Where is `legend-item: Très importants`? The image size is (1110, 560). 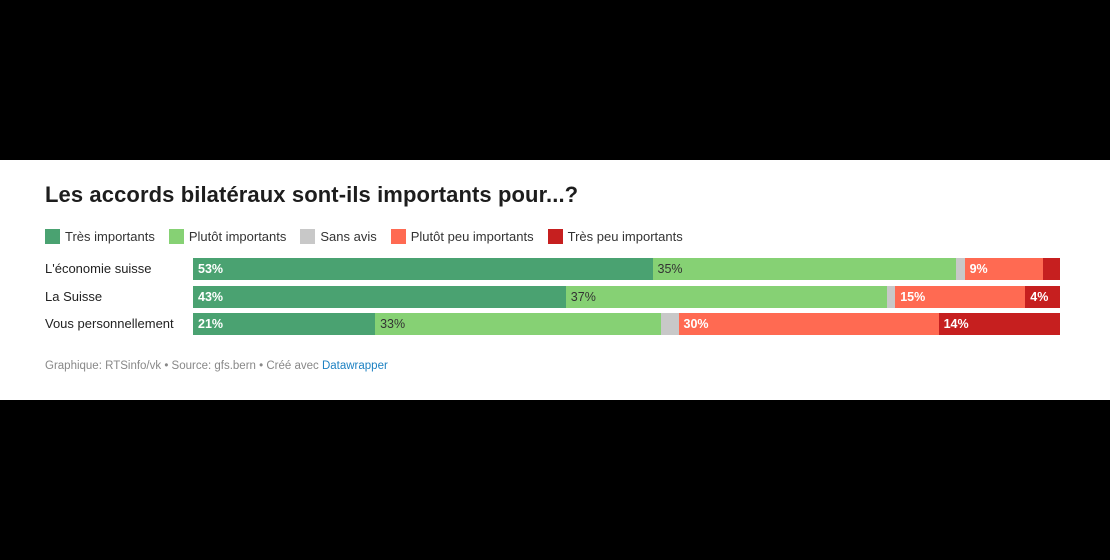 legend-item: Très importants is located at coordinates (100, 236).